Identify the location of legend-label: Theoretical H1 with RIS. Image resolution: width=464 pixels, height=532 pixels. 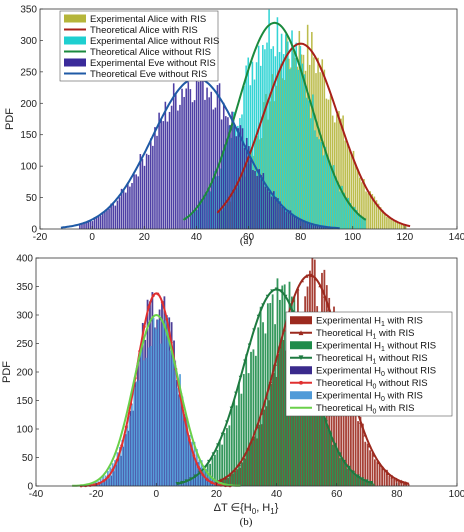
(365, 334).